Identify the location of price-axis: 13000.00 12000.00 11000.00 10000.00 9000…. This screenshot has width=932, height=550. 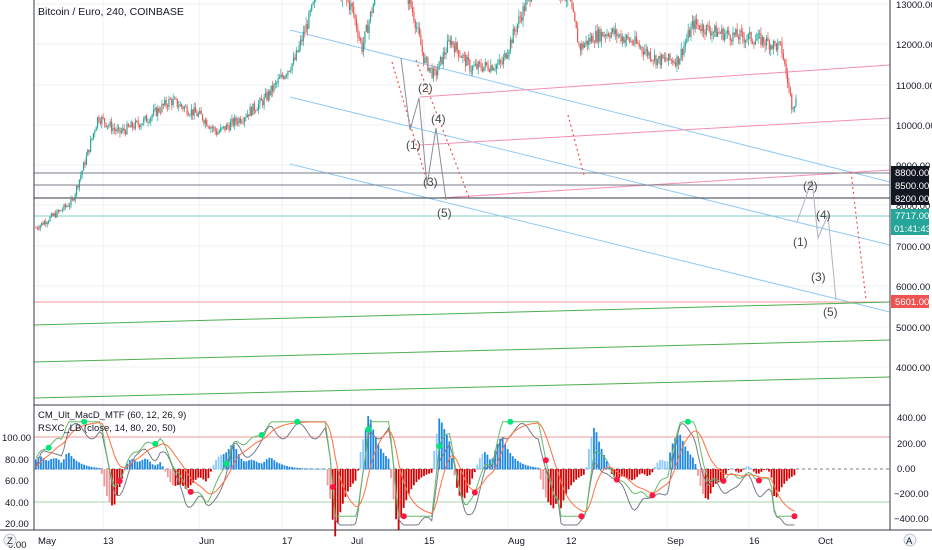
(914, 187).